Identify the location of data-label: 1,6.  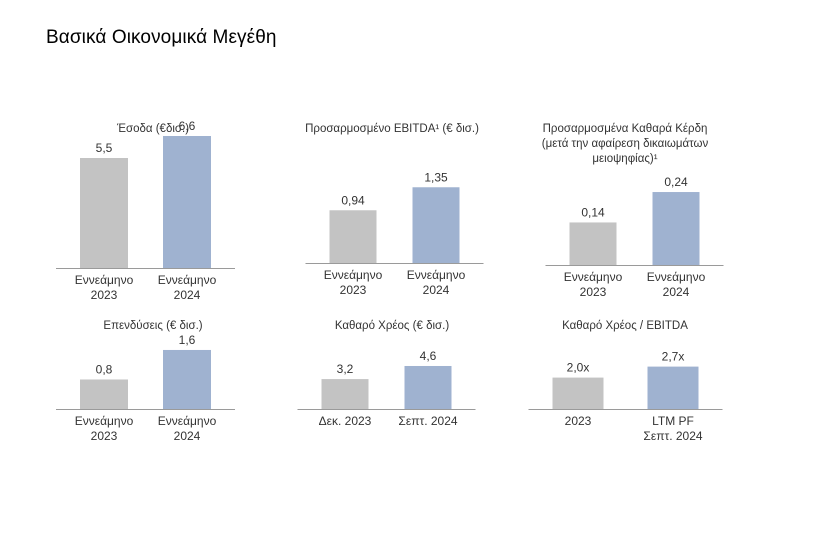
(187, 340).